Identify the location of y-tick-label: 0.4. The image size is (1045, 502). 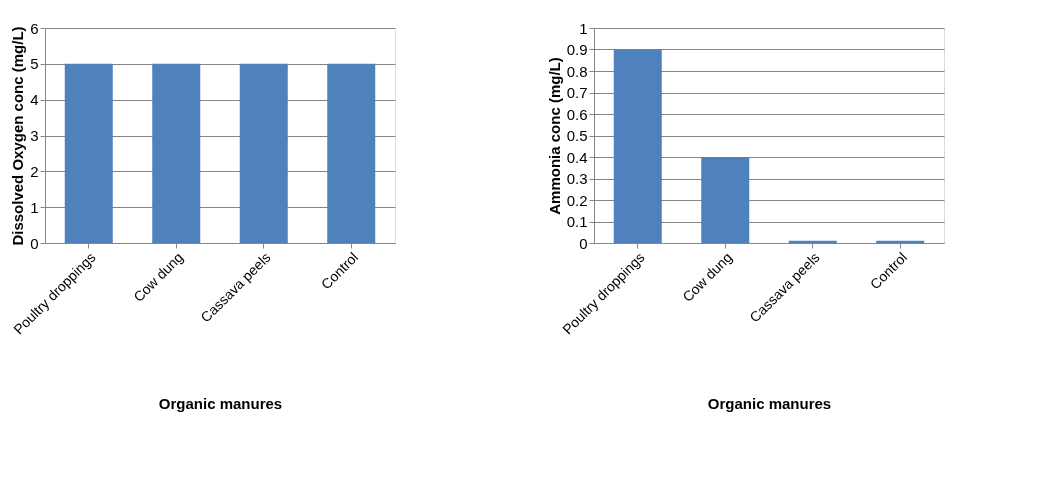
(577, 157).